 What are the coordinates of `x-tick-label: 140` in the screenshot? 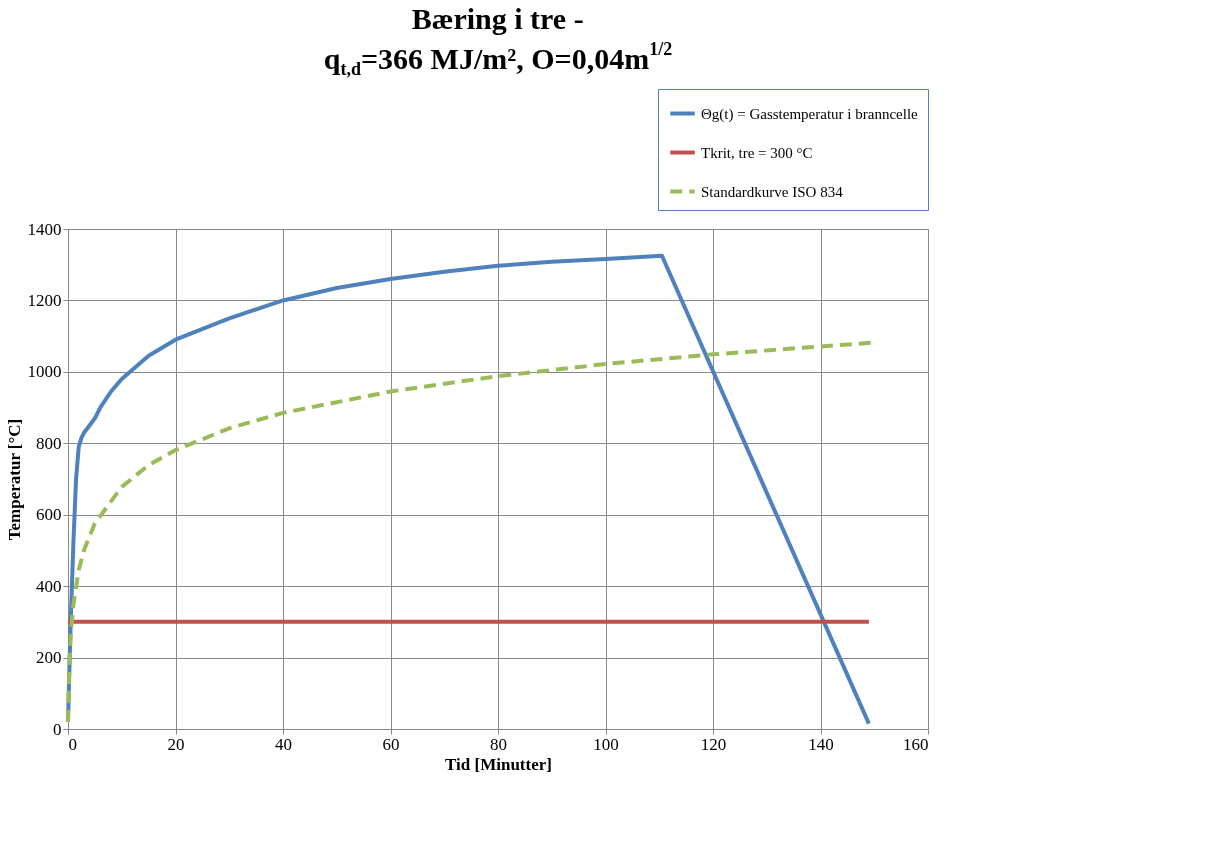 It's located at (821, 744).